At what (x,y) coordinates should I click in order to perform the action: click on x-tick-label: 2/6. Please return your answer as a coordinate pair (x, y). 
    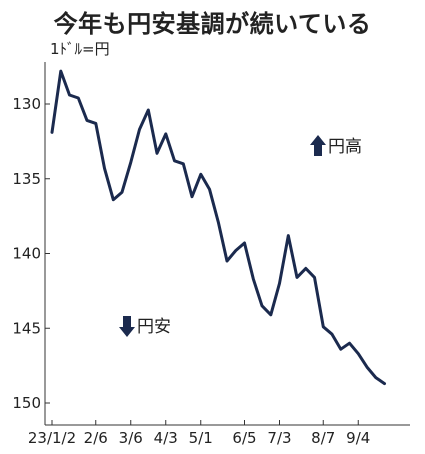
    Looking at the image, I should click on (96, 438).